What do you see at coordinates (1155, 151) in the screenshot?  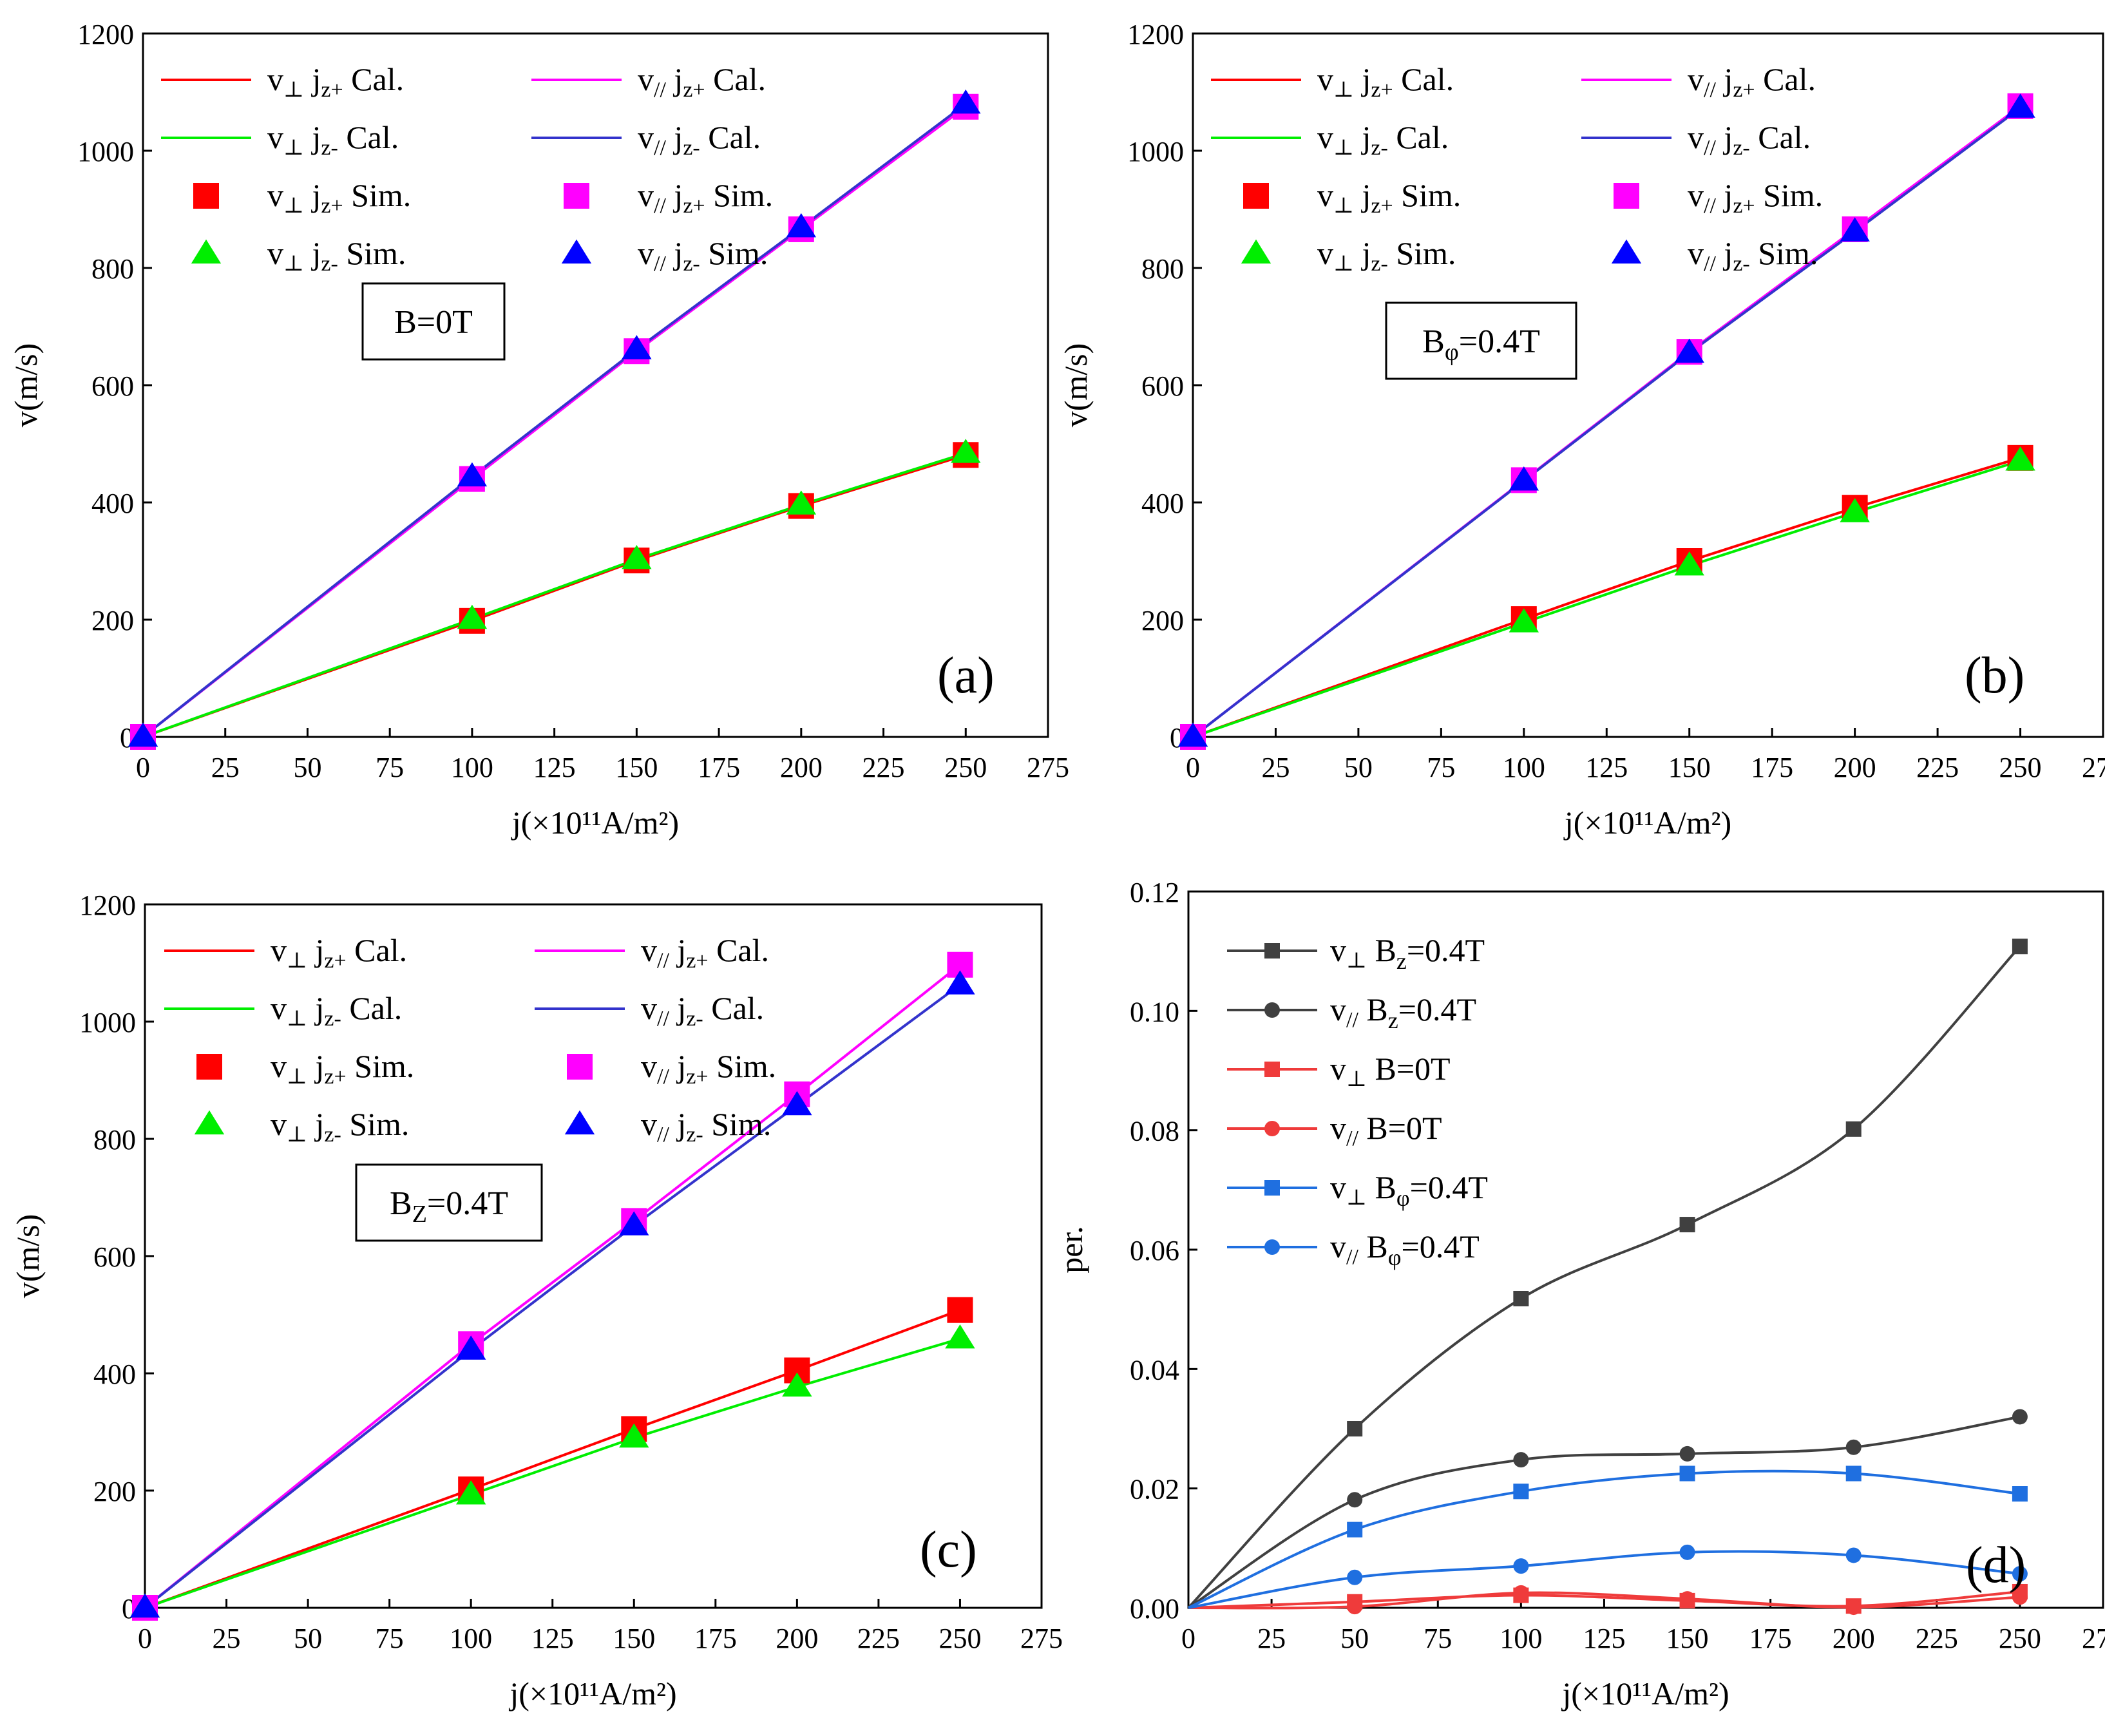 I see `y-tick-label: 1000` at bounding box center [1155, 151].